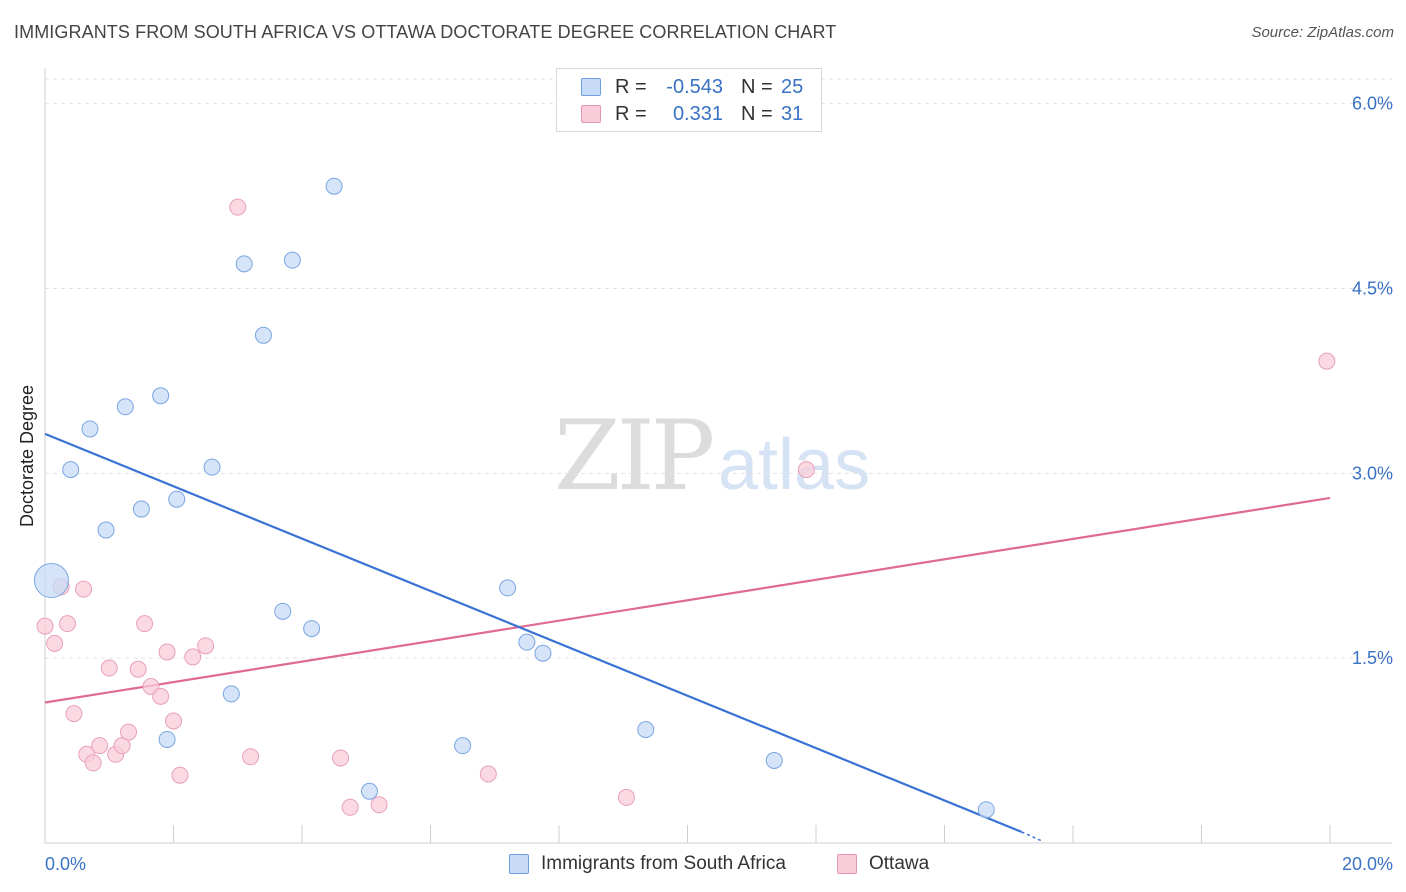 Image resolution: width=1406 pixels, height=892 pixels. What do you see at coordinates (1322, 32) in the screenshot?
I see `source-label: Source: ZipAtlas.com` at bounding box center [1322, 32].